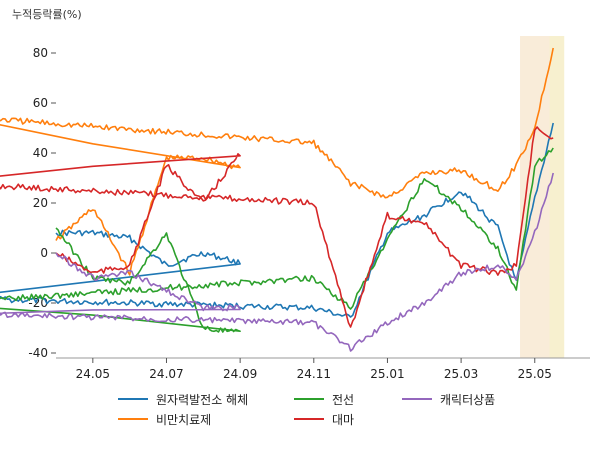  I want to click on legend-item: 비만치료제, so click(206, 419).